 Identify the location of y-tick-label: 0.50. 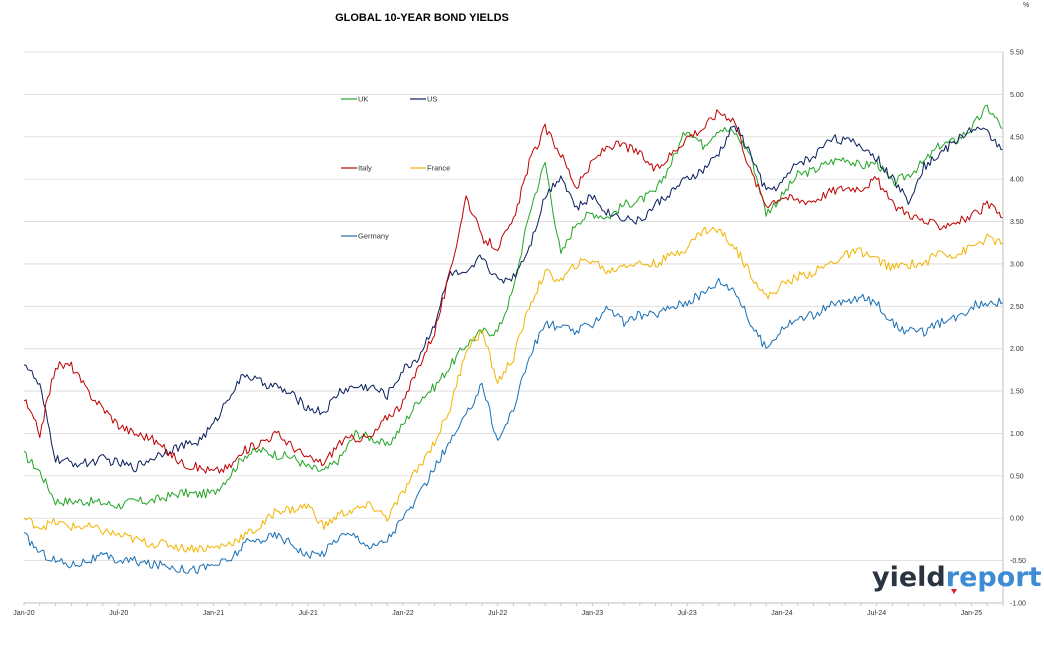
(1017, 476).